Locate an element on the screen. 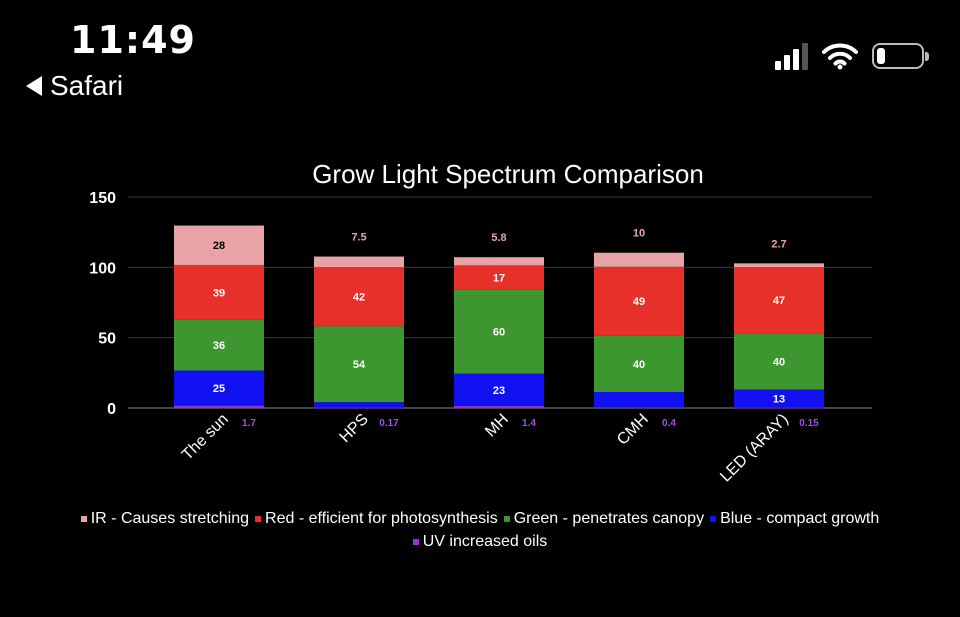  legend-item-green: Green - penetrates canopy is located at coordinates (604, 519).